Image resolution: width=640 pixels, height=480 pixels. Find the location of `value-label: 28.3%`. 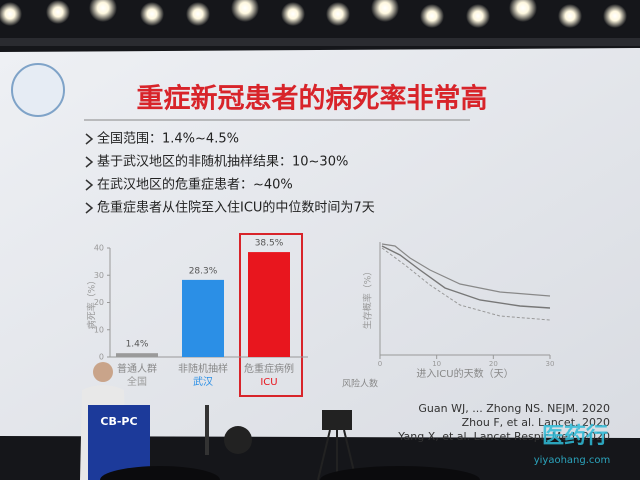

value-label: 28.3% is located at coordinates (203, 271).